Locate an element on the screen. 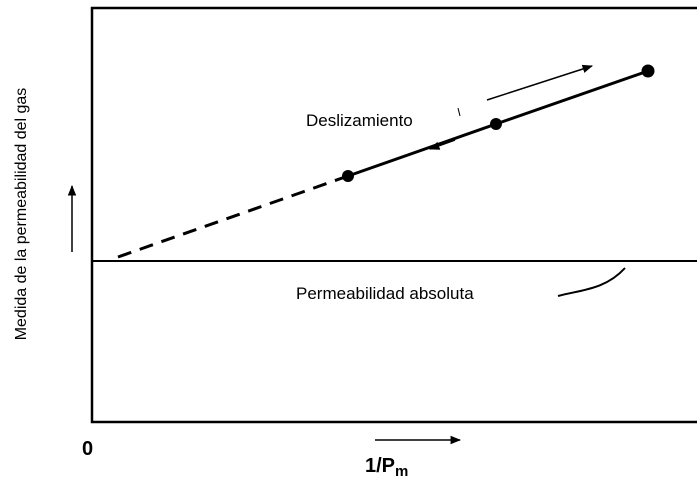  absolute-label: Permeabilidad absoluta is located at coordinates (385, 293).